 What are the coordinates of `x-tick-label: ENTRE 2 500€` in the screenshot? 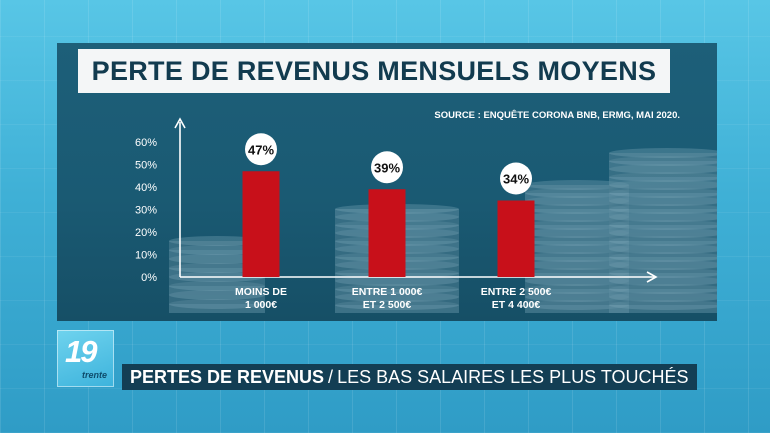 It's located at (516, 292).